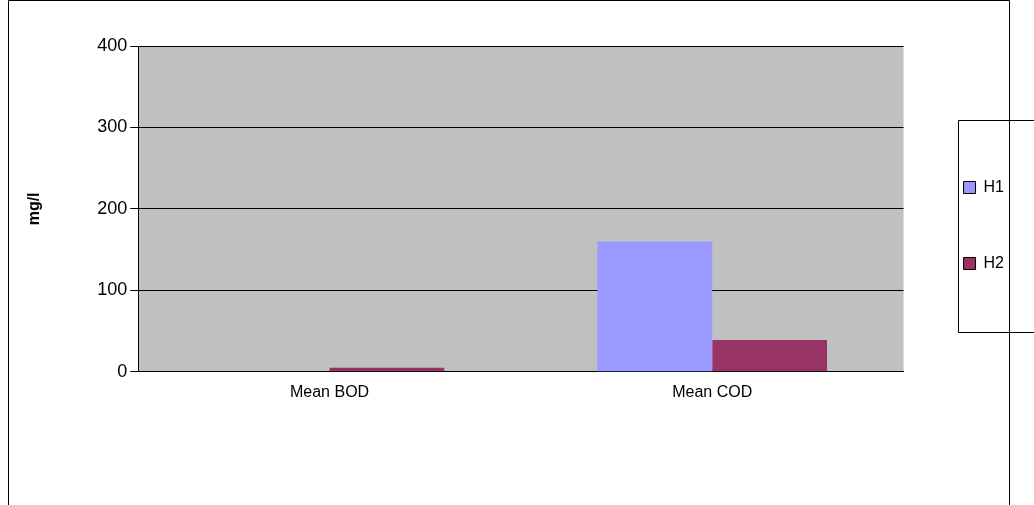  I want to click on y-axis-title: mg/l, so click(34, 209).